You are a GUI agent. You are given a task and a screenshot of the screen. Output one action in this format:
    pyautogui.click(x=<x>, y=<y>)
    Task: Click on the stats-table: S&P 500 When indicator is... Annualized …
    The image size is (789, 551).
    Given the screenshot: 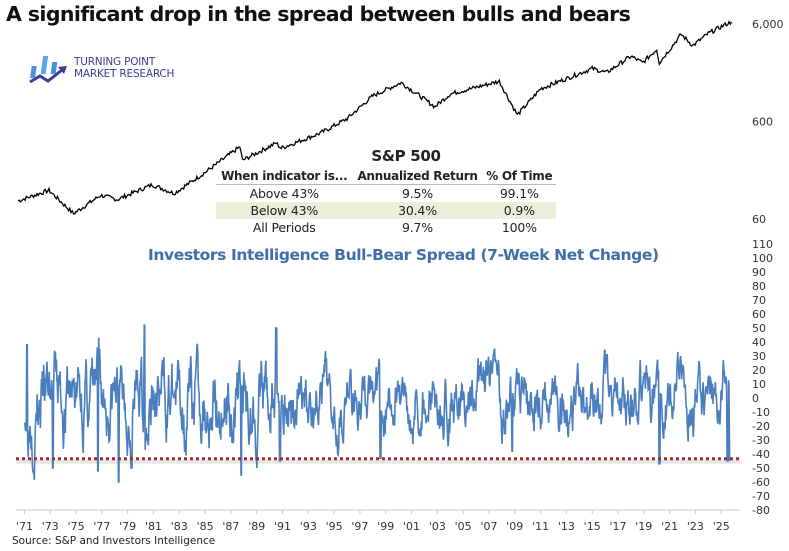 What is the action you would take?
    pyautogui.click(x=386, y=191)
    